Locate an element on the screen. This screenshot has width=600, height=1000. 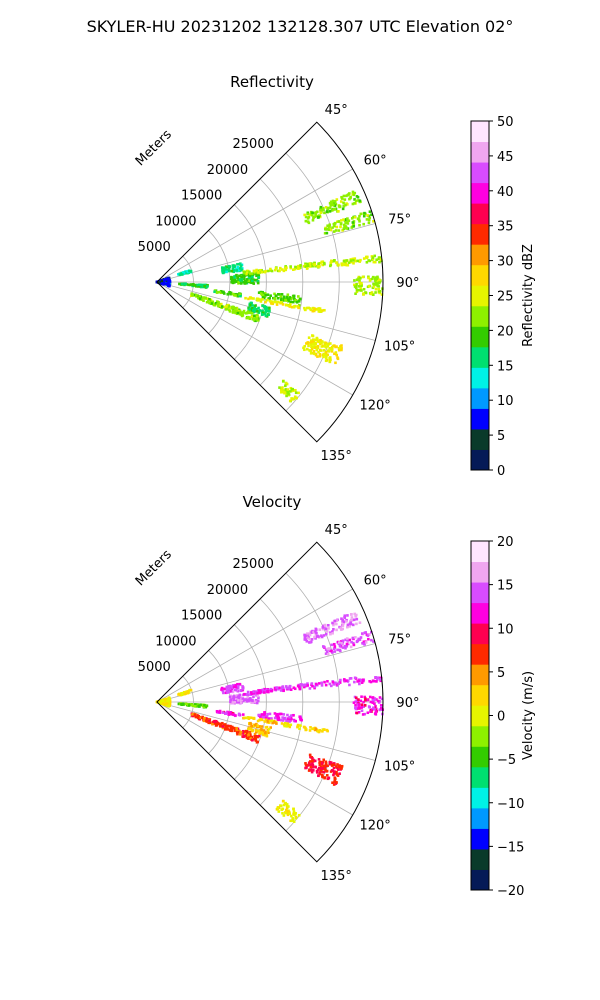
colorbar-tick-label: 50 is located at coordinates (505, 122).